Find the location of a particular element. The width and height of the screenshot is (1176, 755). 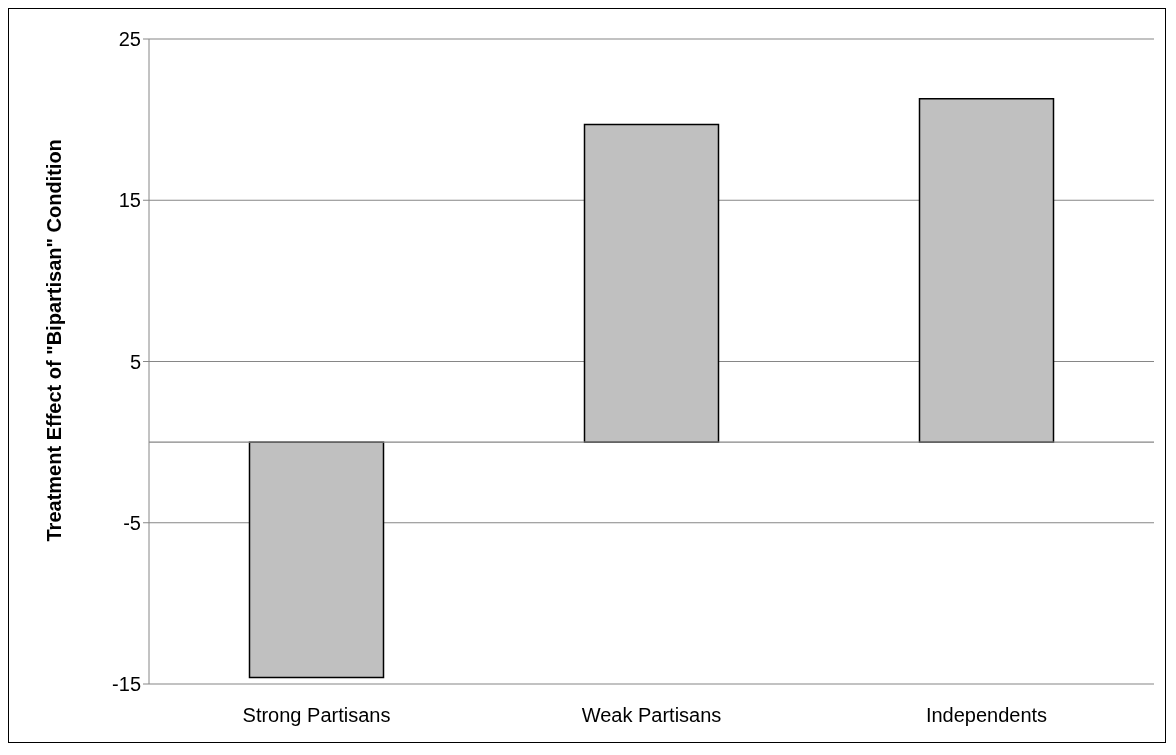

y-tick-label: 5 is located at coordinates (135, 361).